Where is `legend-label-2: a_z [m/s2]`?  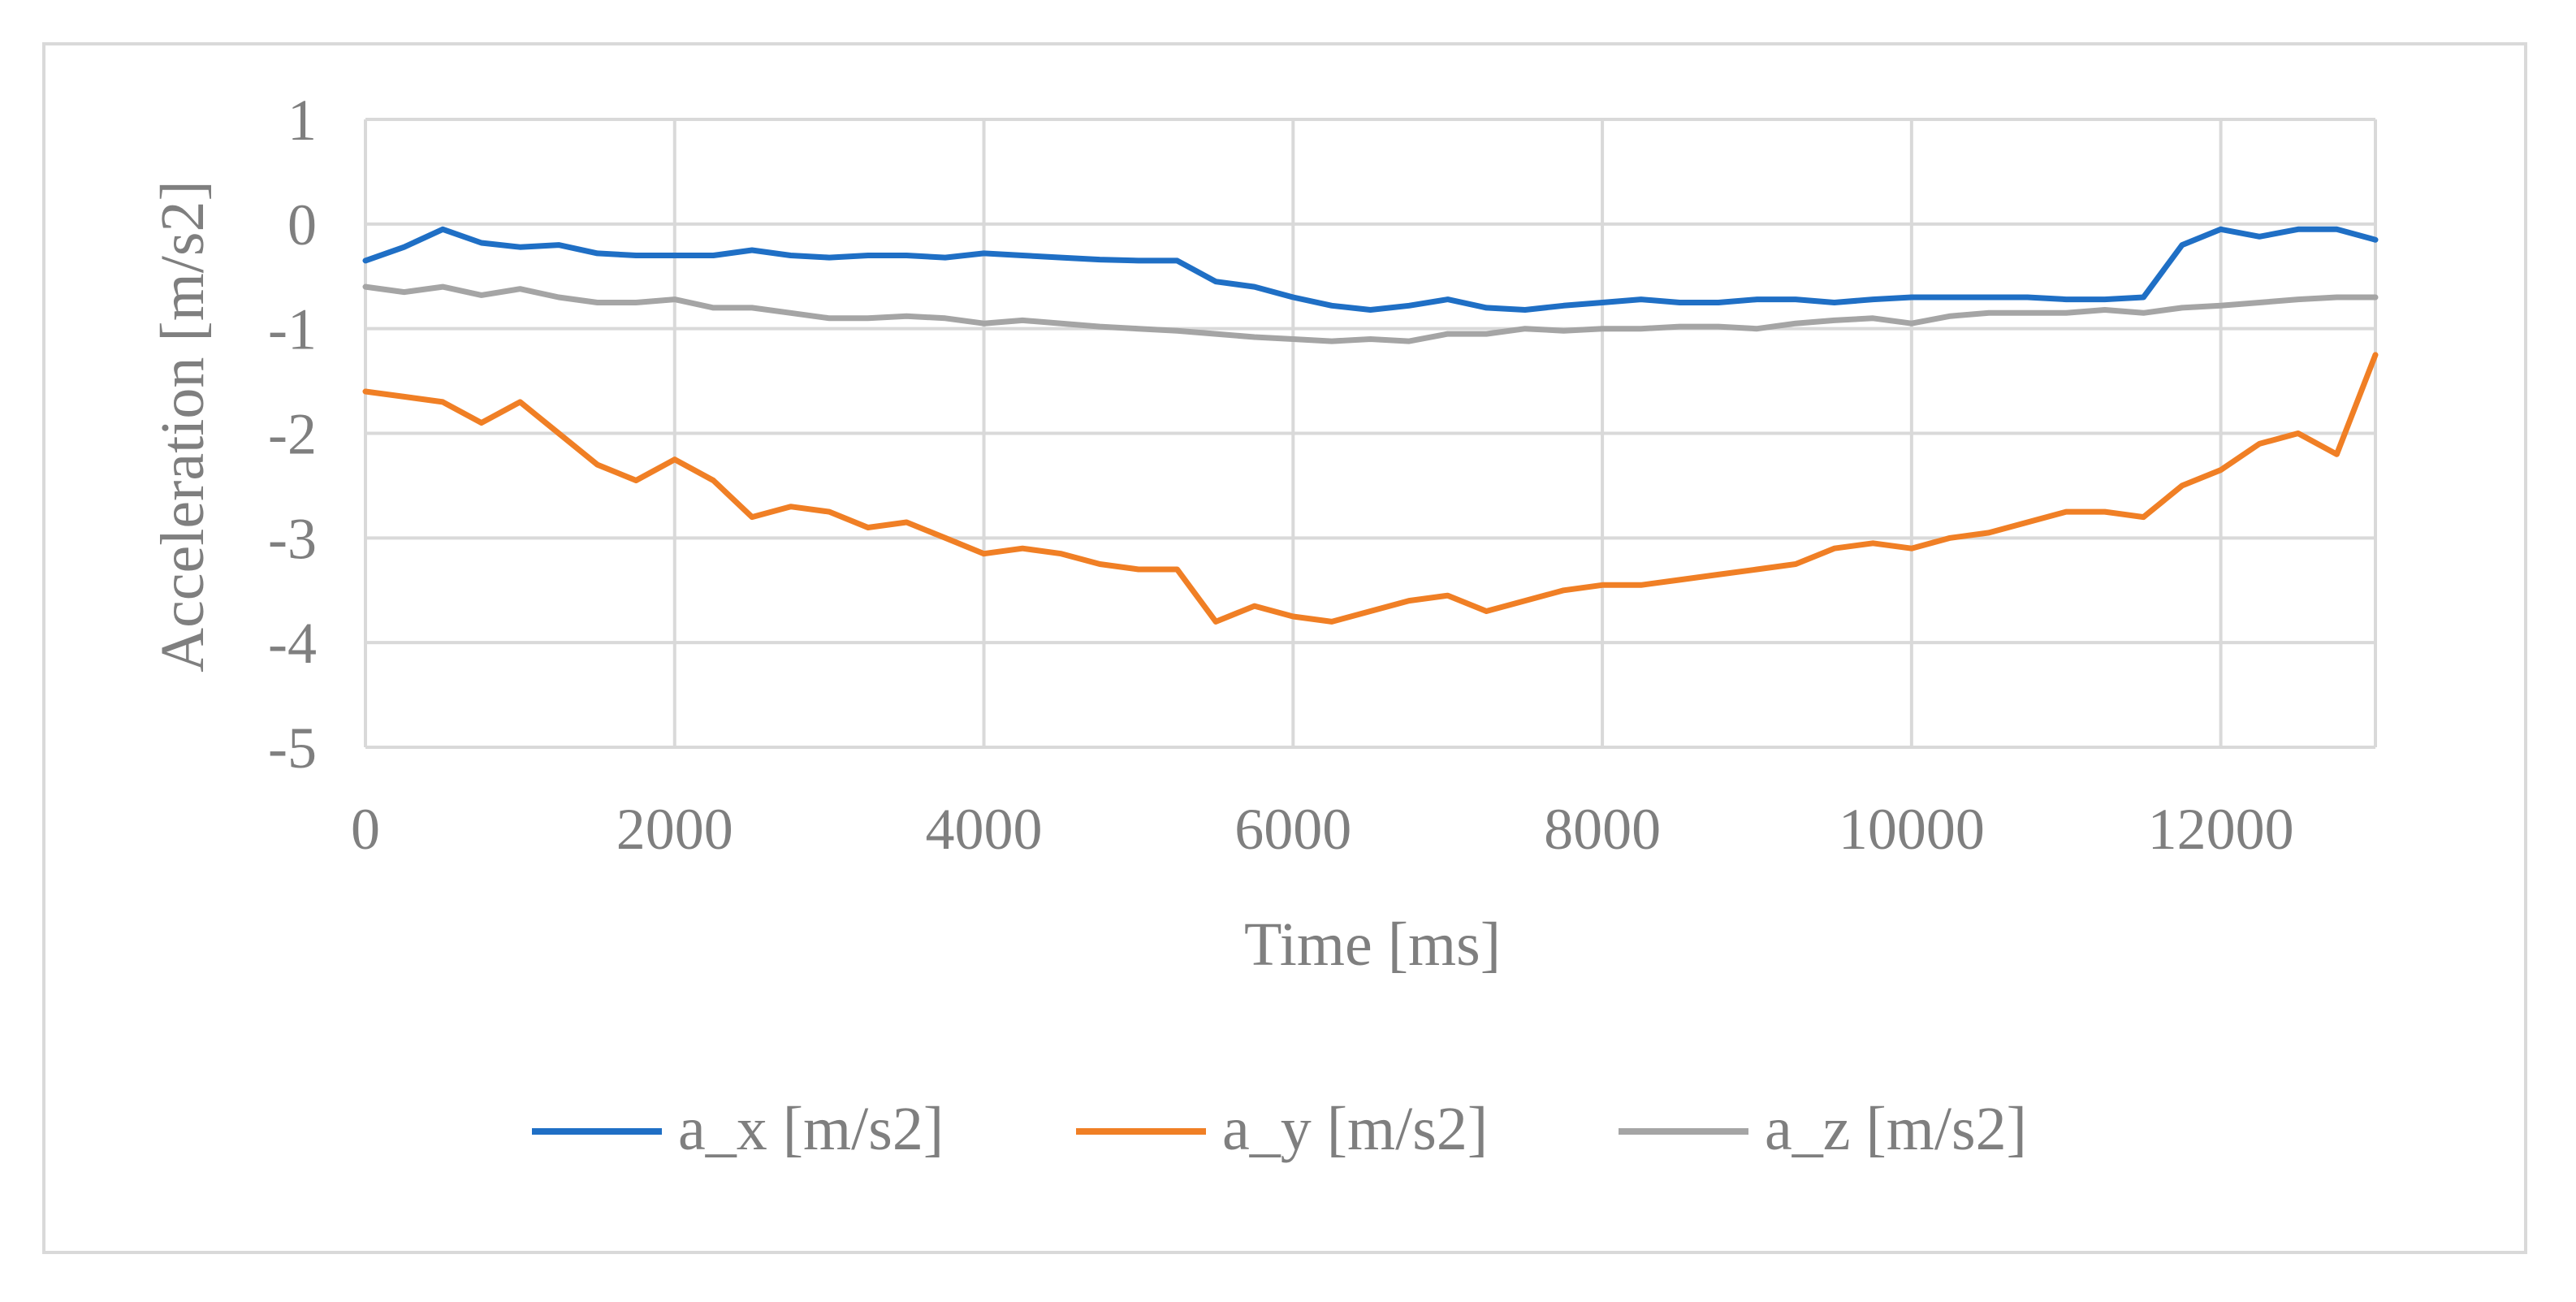
legend-label-2: a_z [m/s2] is located at coordinates (1896, 1129).